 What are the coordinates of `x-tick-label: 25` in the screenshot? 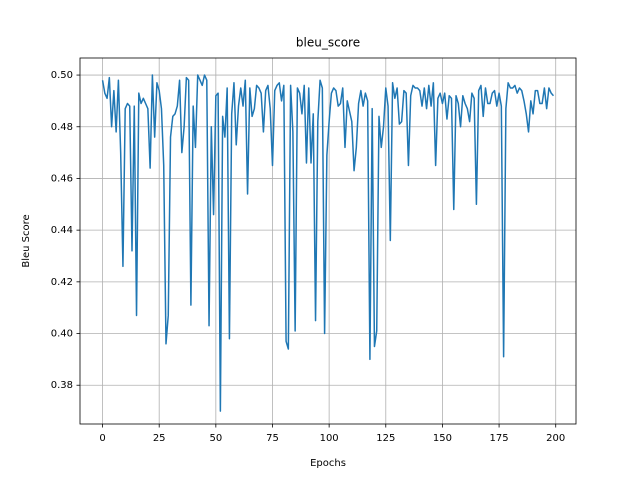 It's located at (159, 438).